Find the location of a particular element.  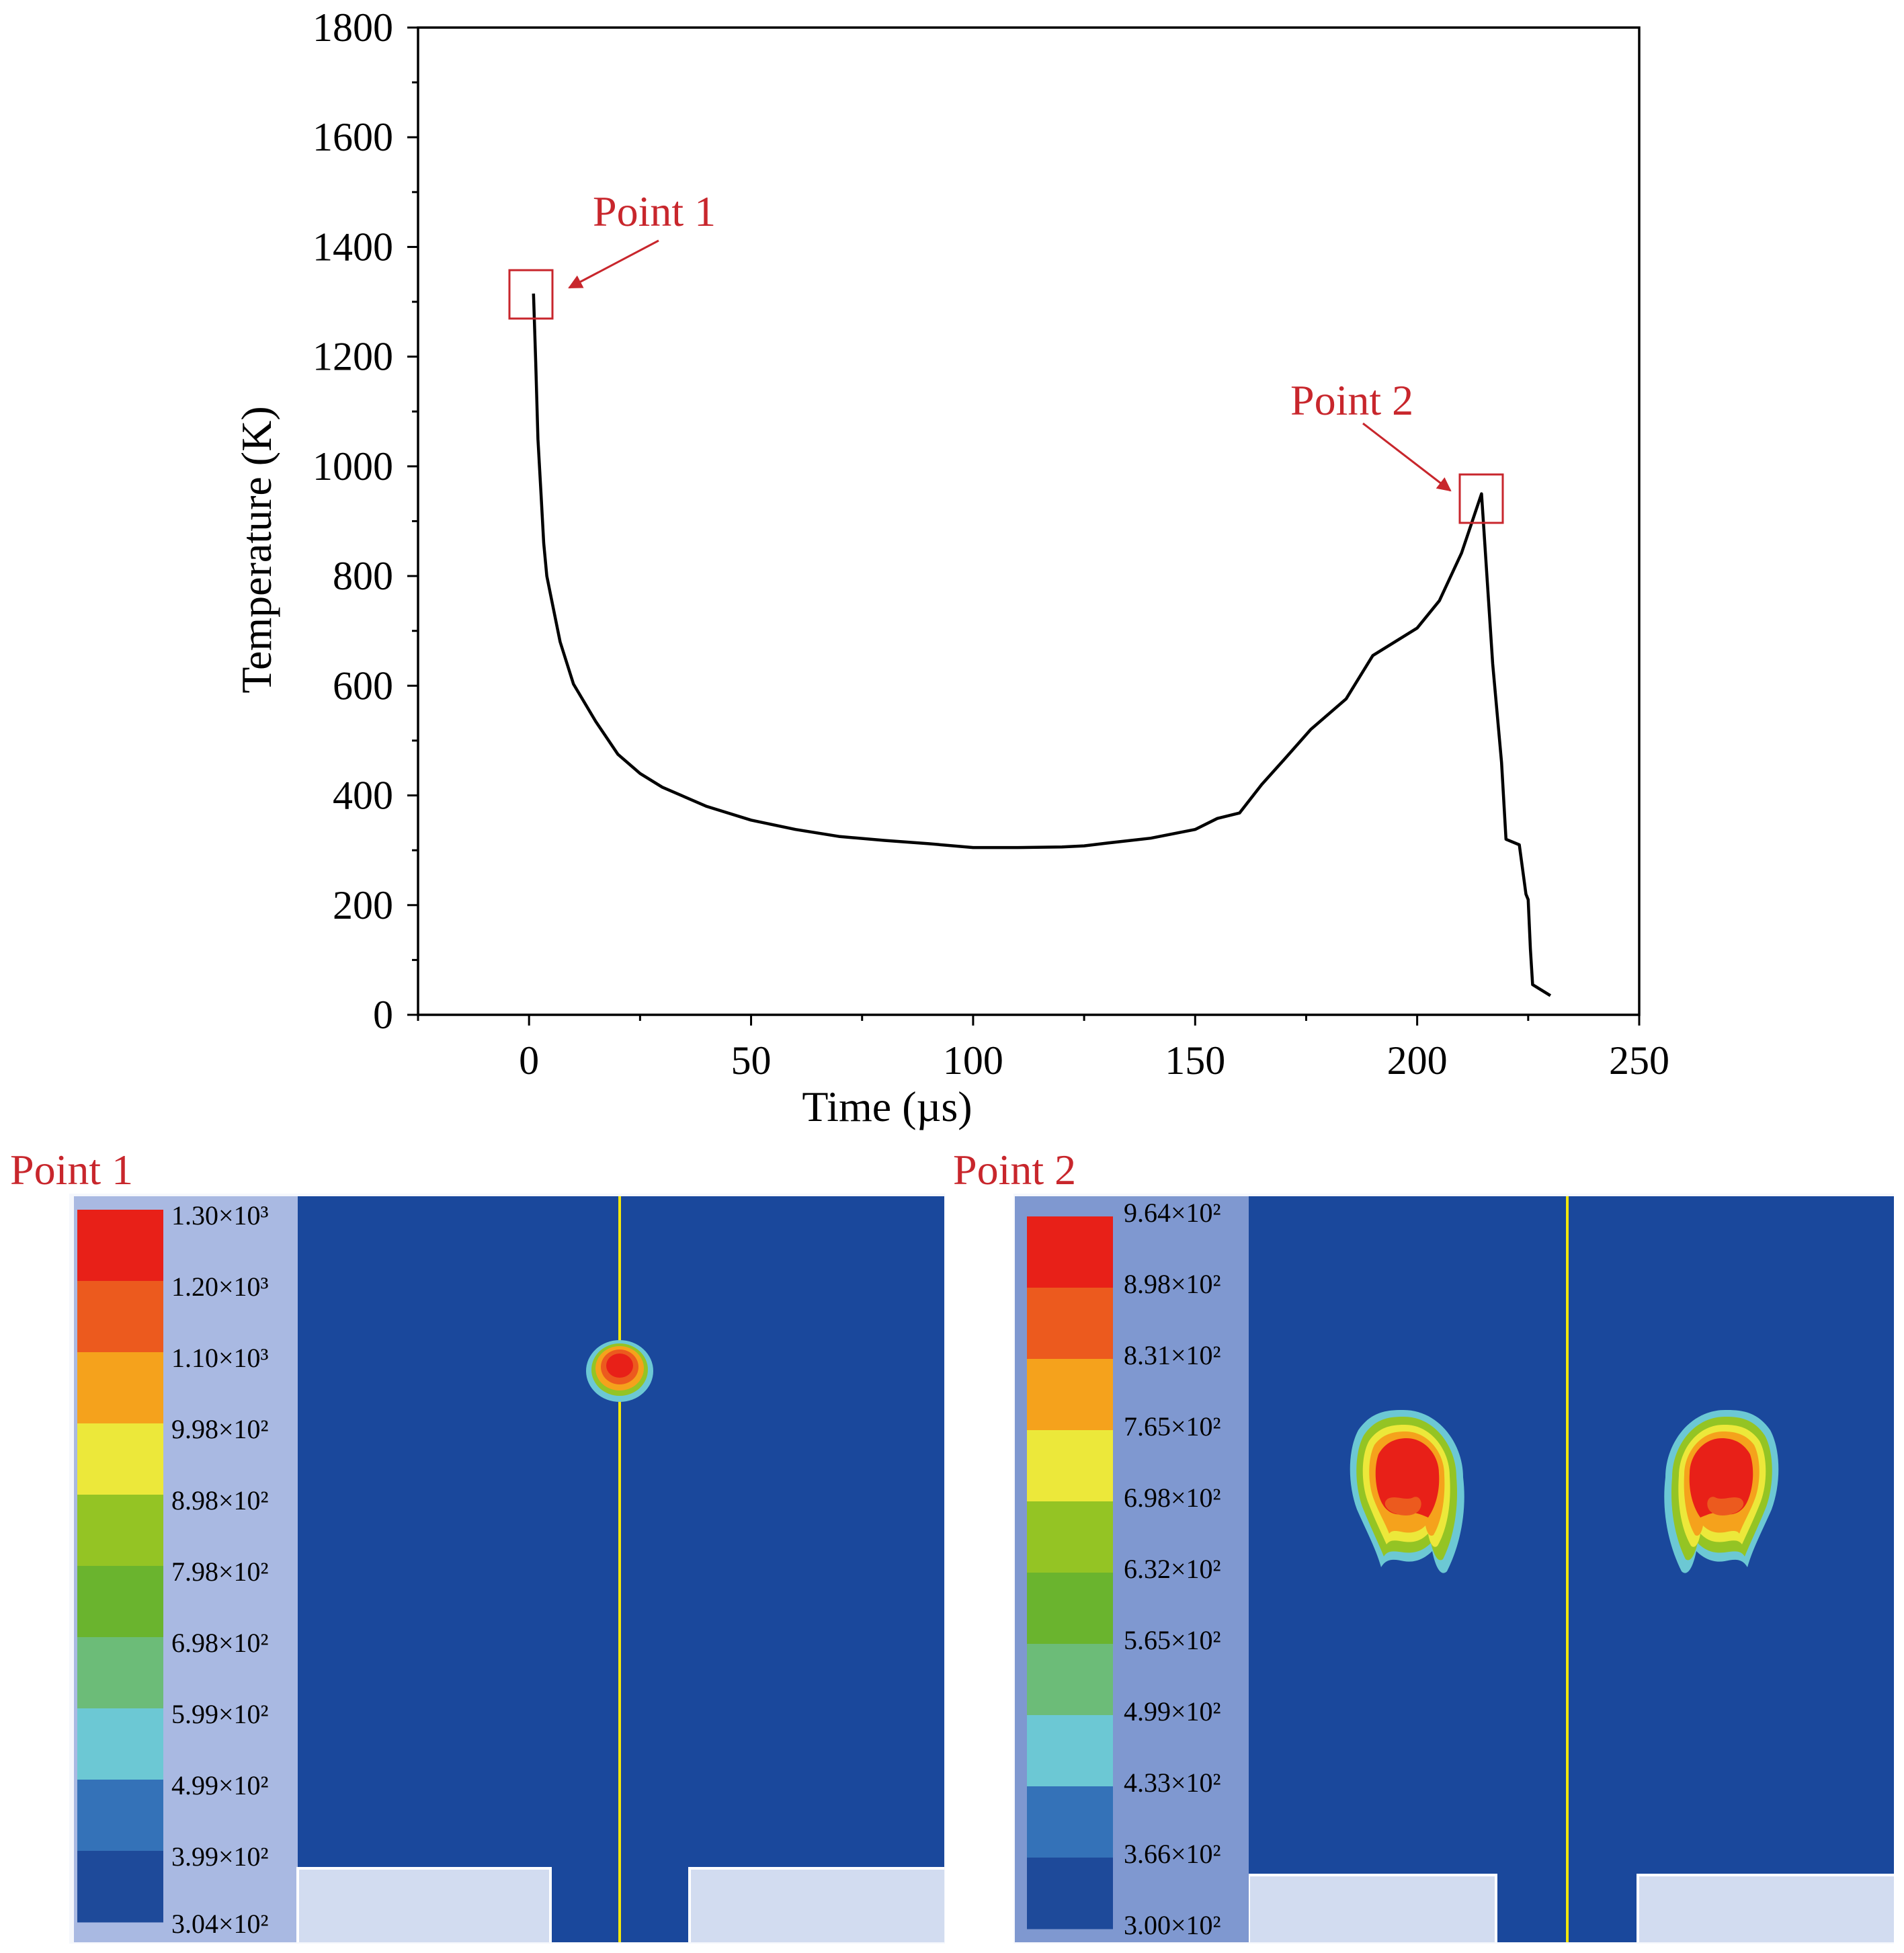

panel-1-field is located at coordinates (620, 1569).